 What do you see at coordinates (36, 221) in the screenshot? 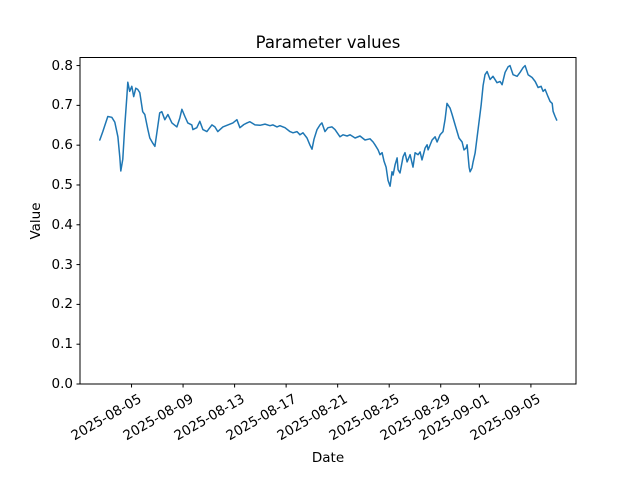
I see `y-axis-label: Value` at bounding box center [36, 221].